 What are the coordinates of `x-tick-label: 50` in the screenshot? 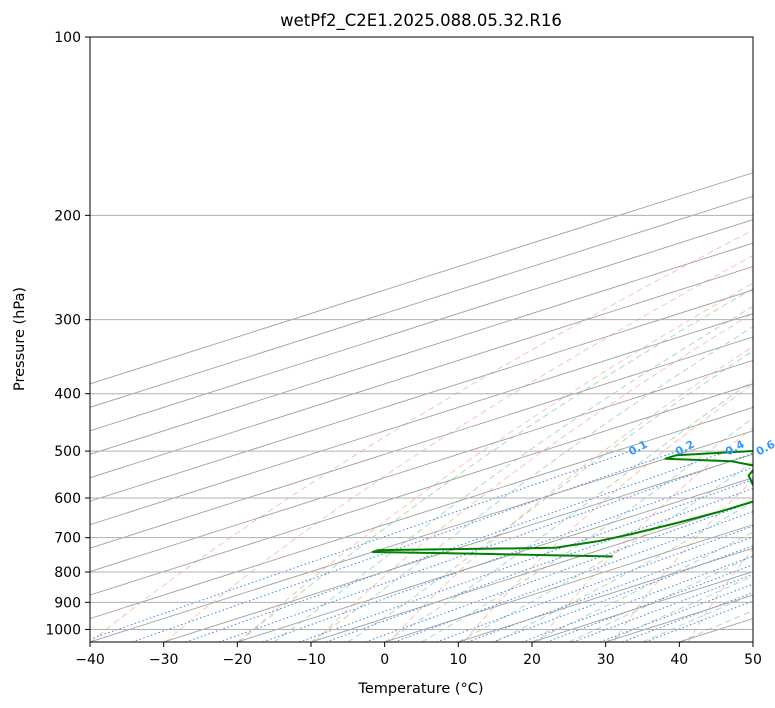 It's located at (753, 660).